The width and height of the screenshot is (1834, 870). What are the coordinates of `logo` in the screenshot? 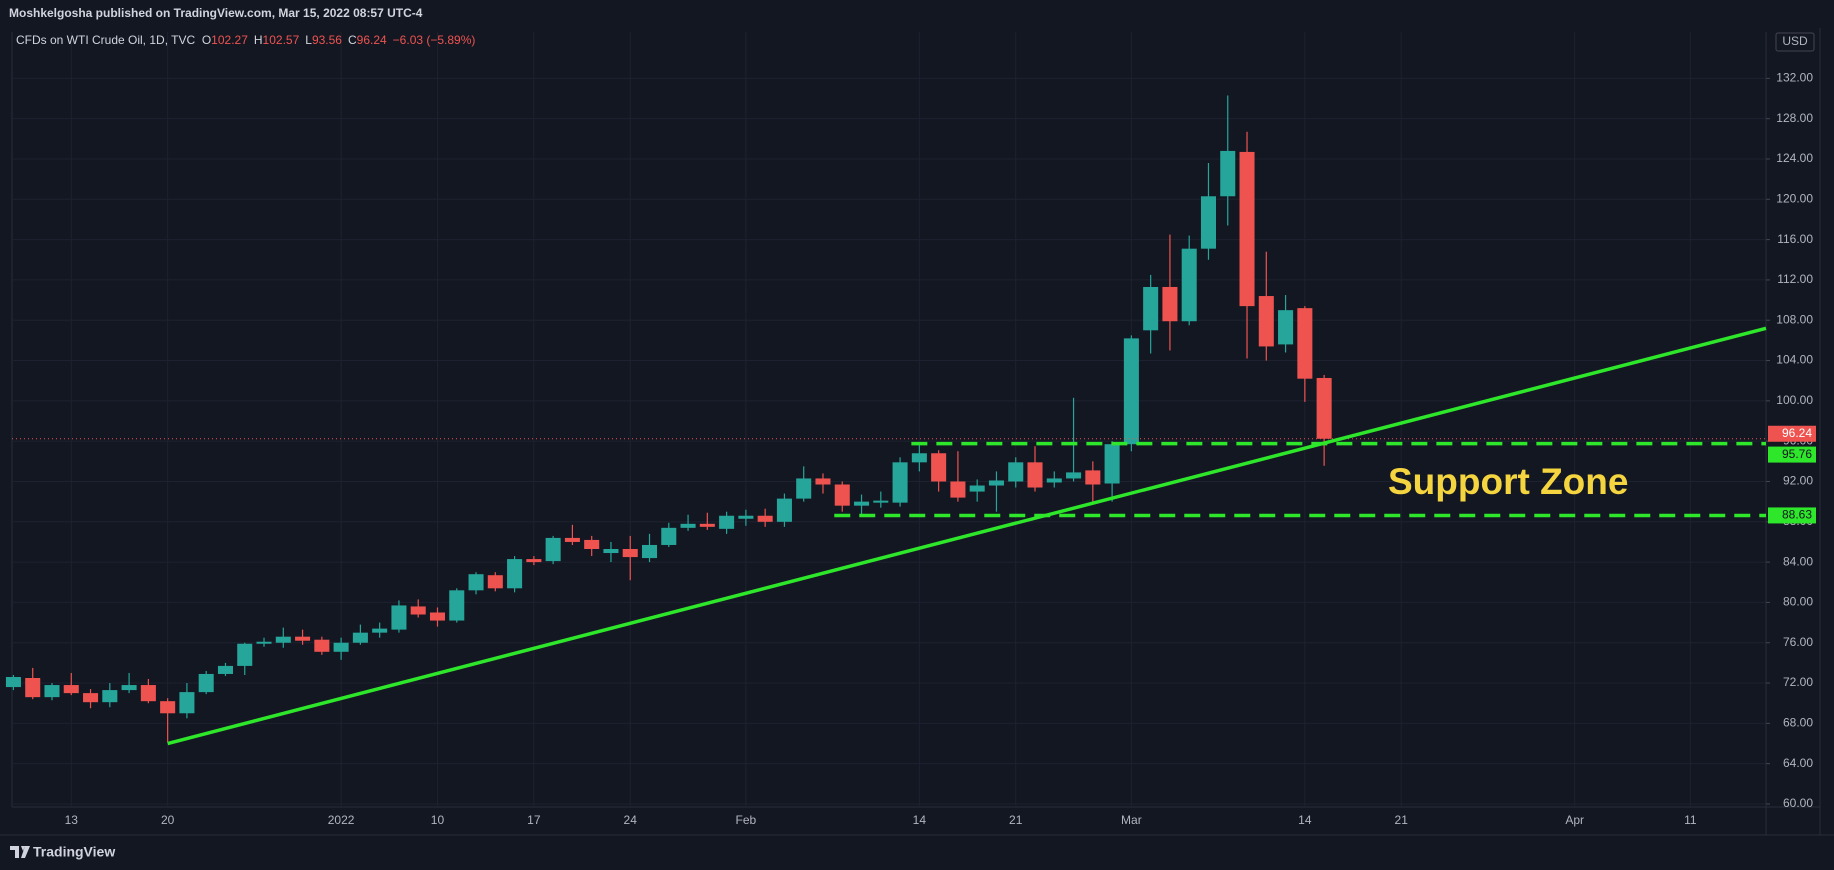 It's located at (20, 852).